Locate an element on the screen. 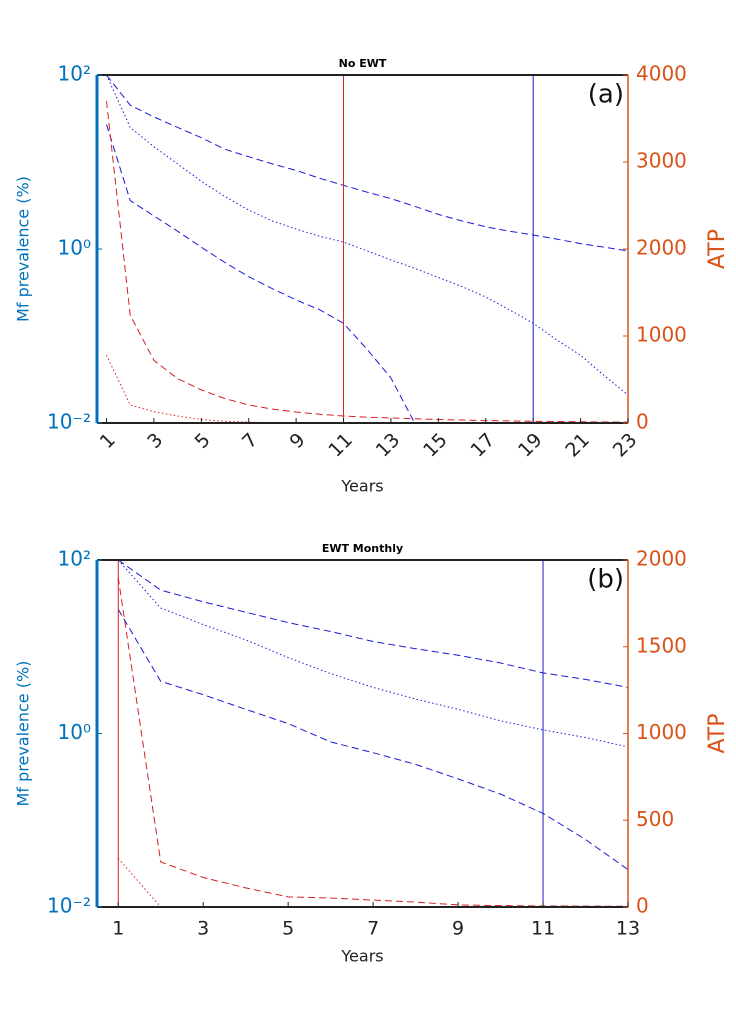 The width and height of the screenshot is (736, 1020). y2-tick-label: 4000 is located at coordinates (661, 74).